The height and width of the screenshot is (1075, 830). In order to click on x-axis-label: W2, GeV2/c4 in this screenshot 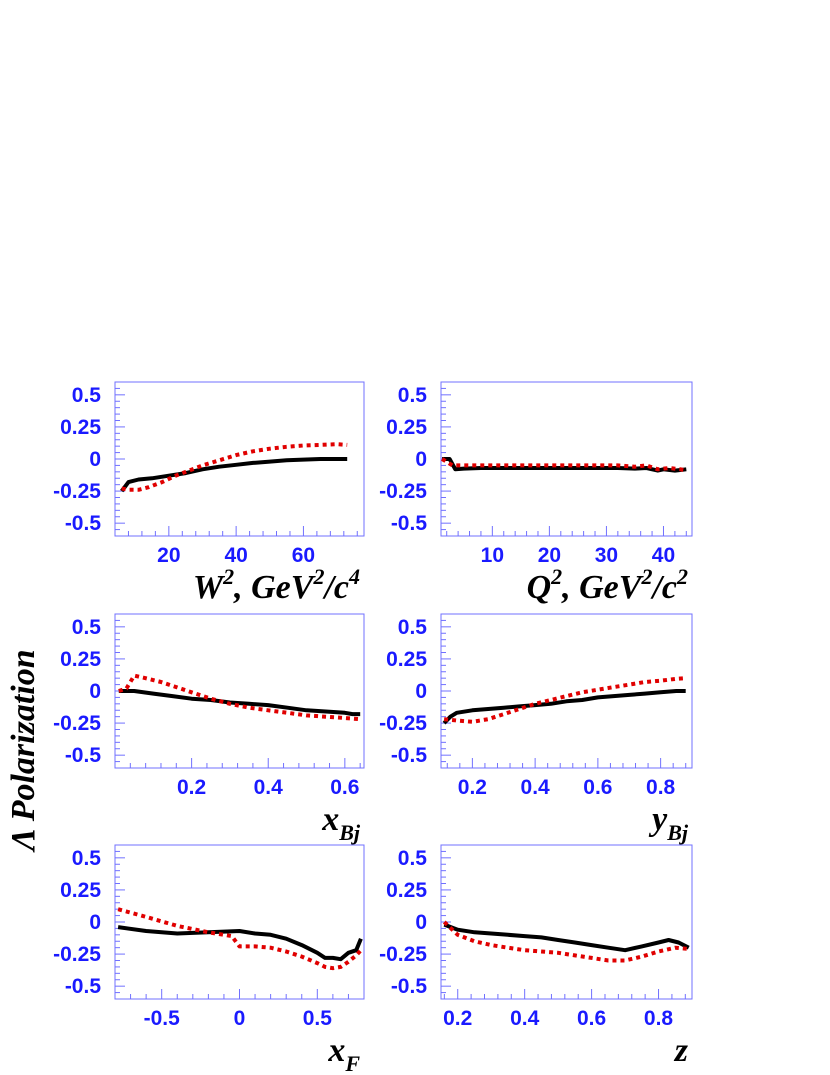, I will do `click(276, 585)`.